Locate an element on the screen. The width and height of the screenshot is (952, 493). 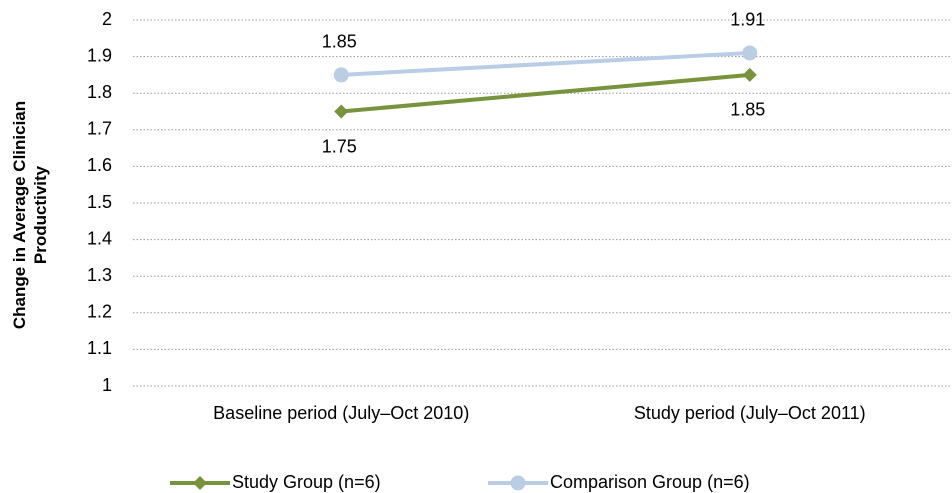
y-tick-label: 1.7 is located at coordinates (99, 129).